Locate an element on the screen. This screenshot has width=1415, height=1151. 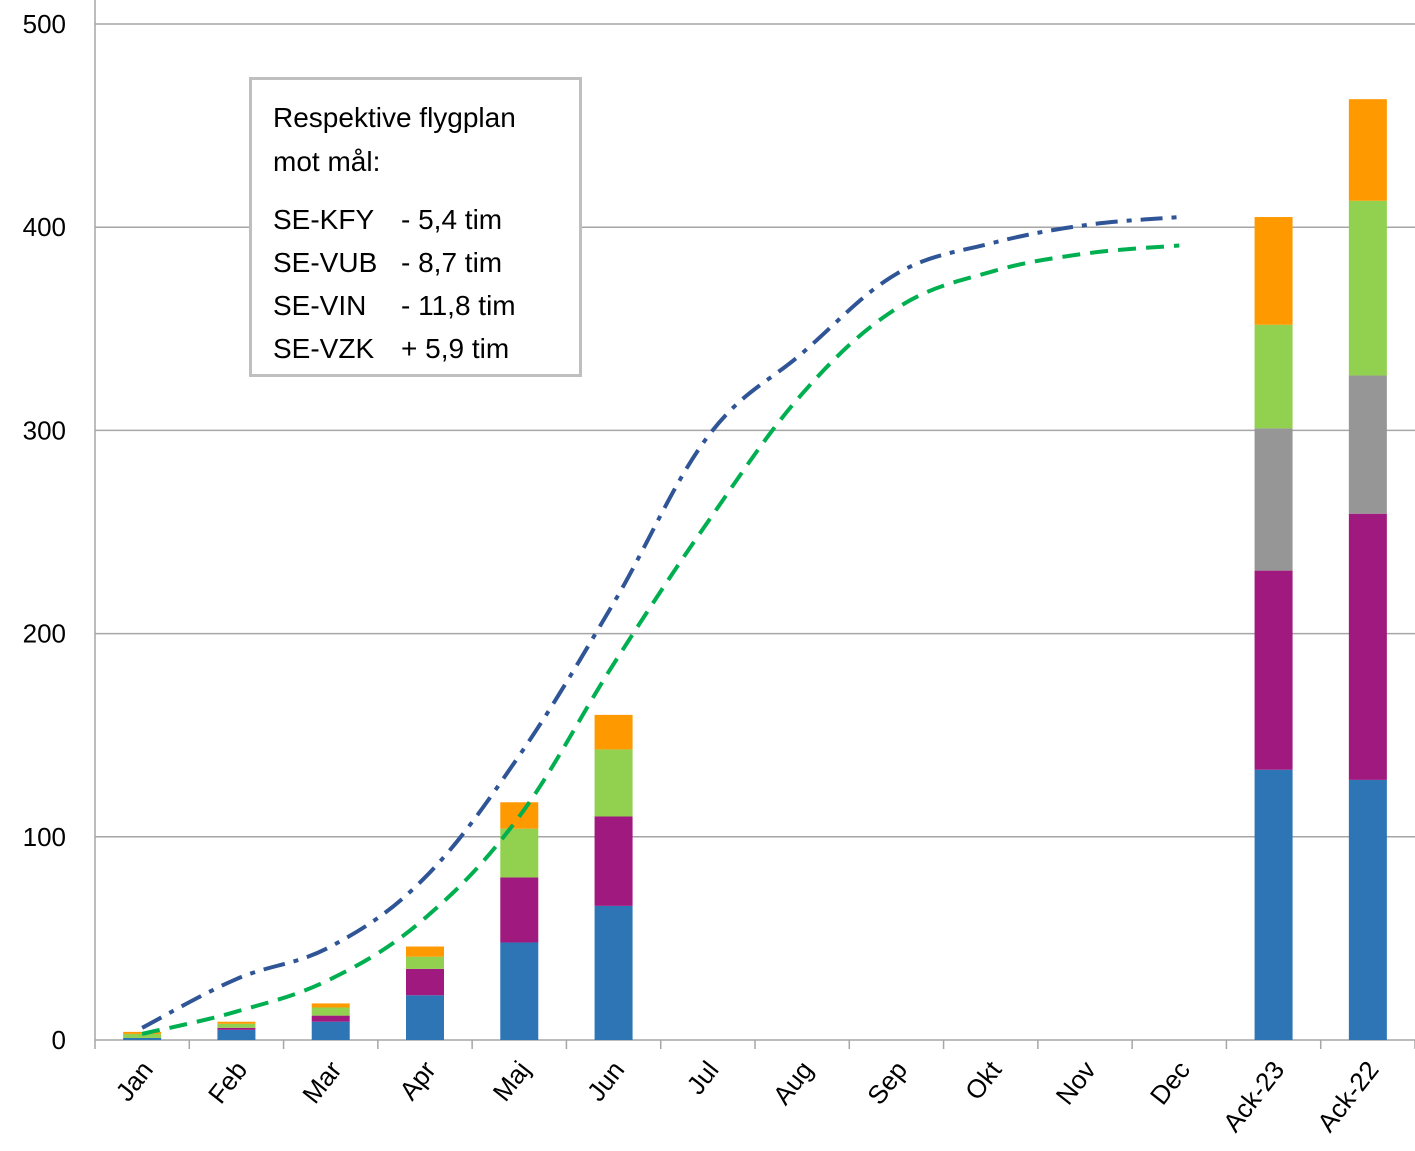
legend-row-vzk: SE-VZK + 5,9 tim is located at coordinates (426, 348).